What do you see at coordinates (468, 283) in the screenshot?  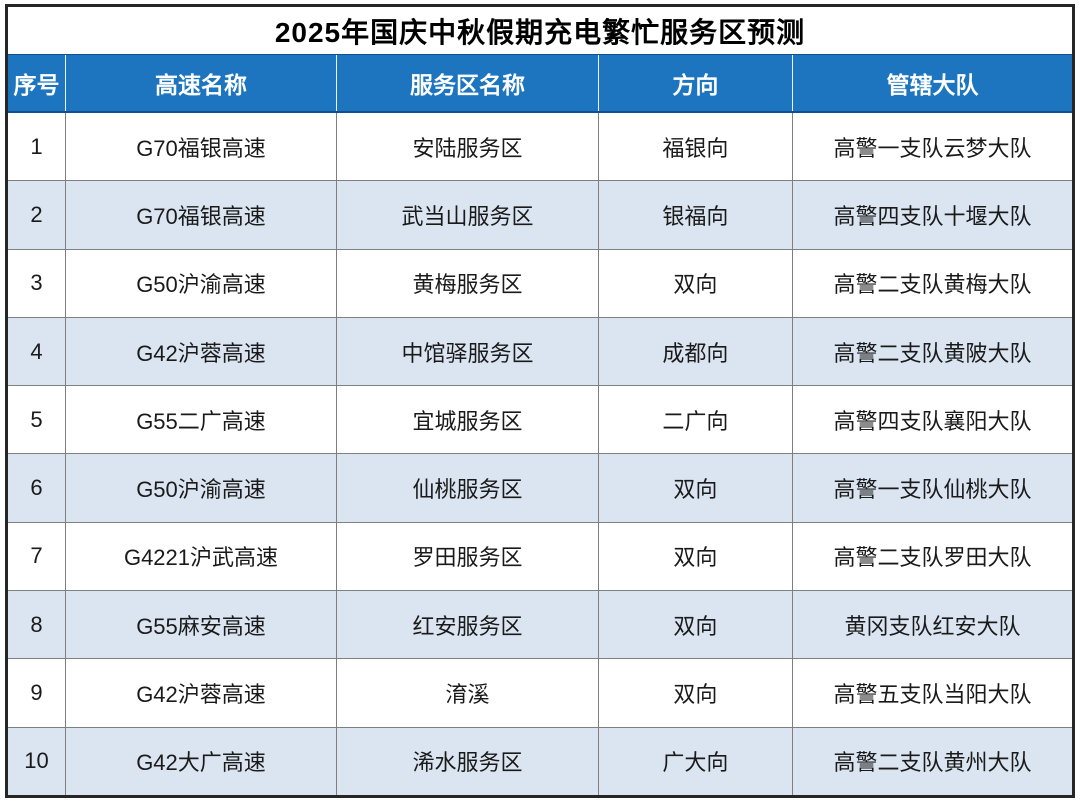 I see `cell-service-area: 黄梅服务区` at bounding box center [468, 283].